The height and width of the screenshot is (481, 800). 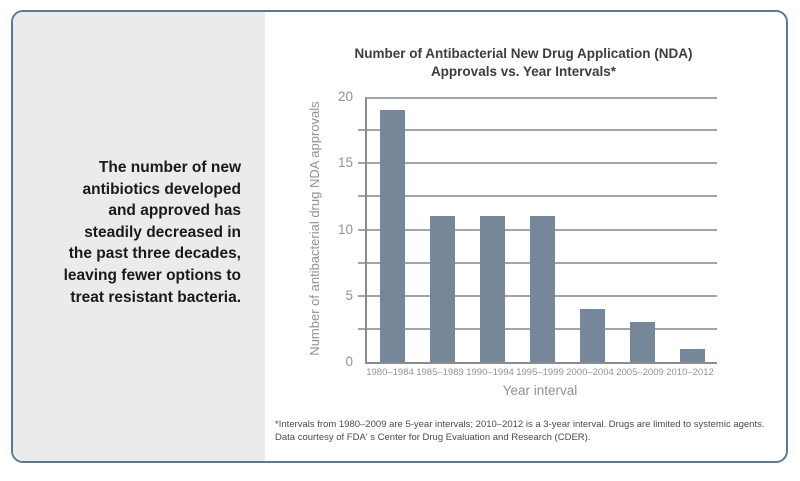 I want to click on bar-1990–1994, so click(x=492, y=289).